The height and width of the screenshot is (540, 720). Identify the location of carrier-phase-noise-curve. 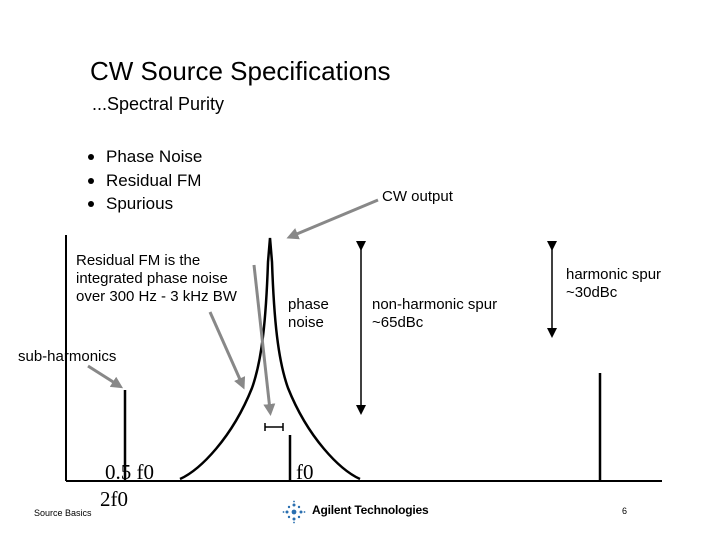
(270, 359).